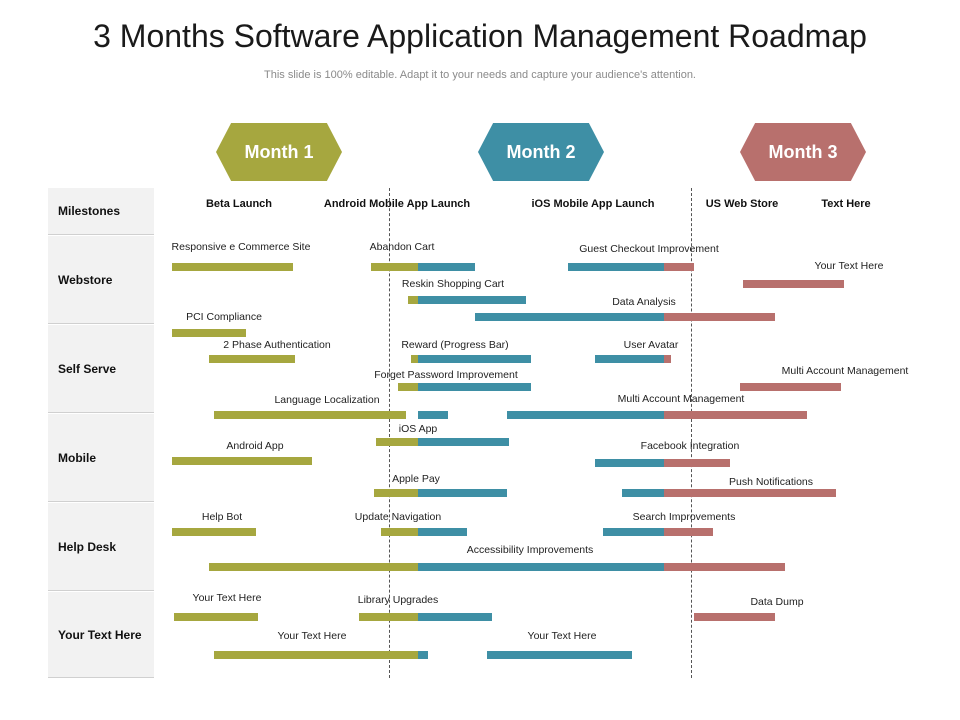 The height and width of the screenshot is (720, 960). I want to click on task-label: Search Improvements, so click(684, 517).